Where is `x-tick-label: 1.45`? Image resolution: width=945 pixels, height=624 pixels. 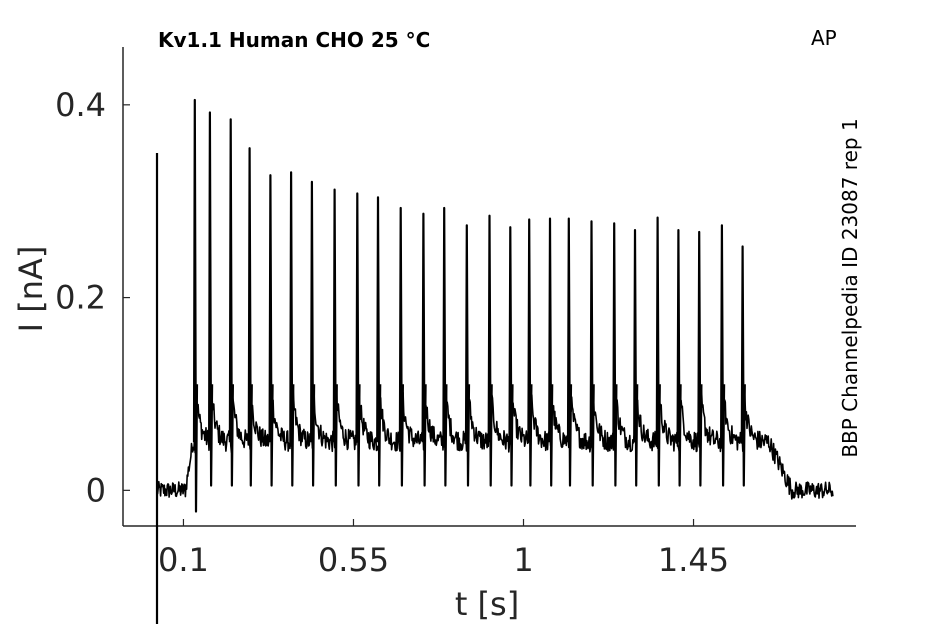 x-tick-label: 1.45 is located at coordinates (693, 560).